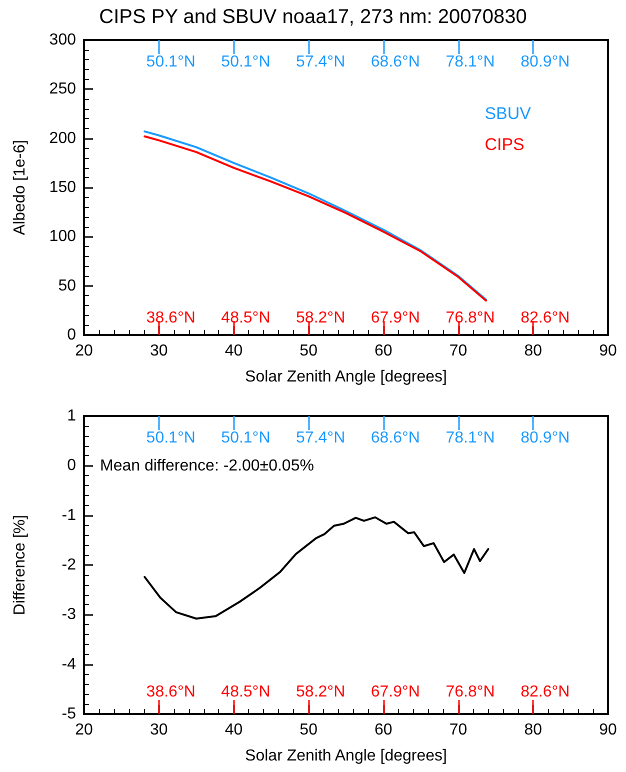  I want to click on annotation: Mean difference: -2.00±0.05%, so click(207, 466).